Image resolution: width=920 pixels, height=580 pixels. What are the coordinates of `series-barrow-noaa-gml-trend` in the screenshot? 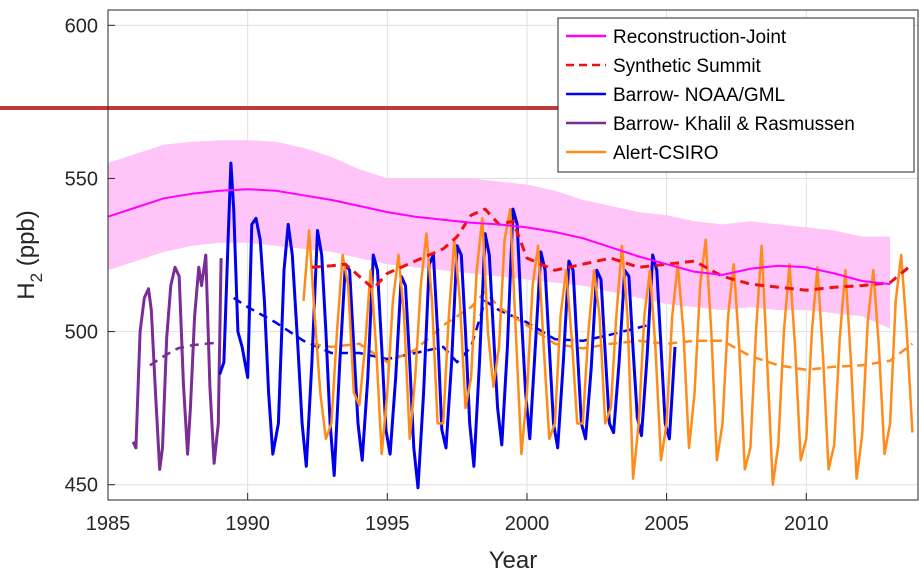 It's located at (440, 330).